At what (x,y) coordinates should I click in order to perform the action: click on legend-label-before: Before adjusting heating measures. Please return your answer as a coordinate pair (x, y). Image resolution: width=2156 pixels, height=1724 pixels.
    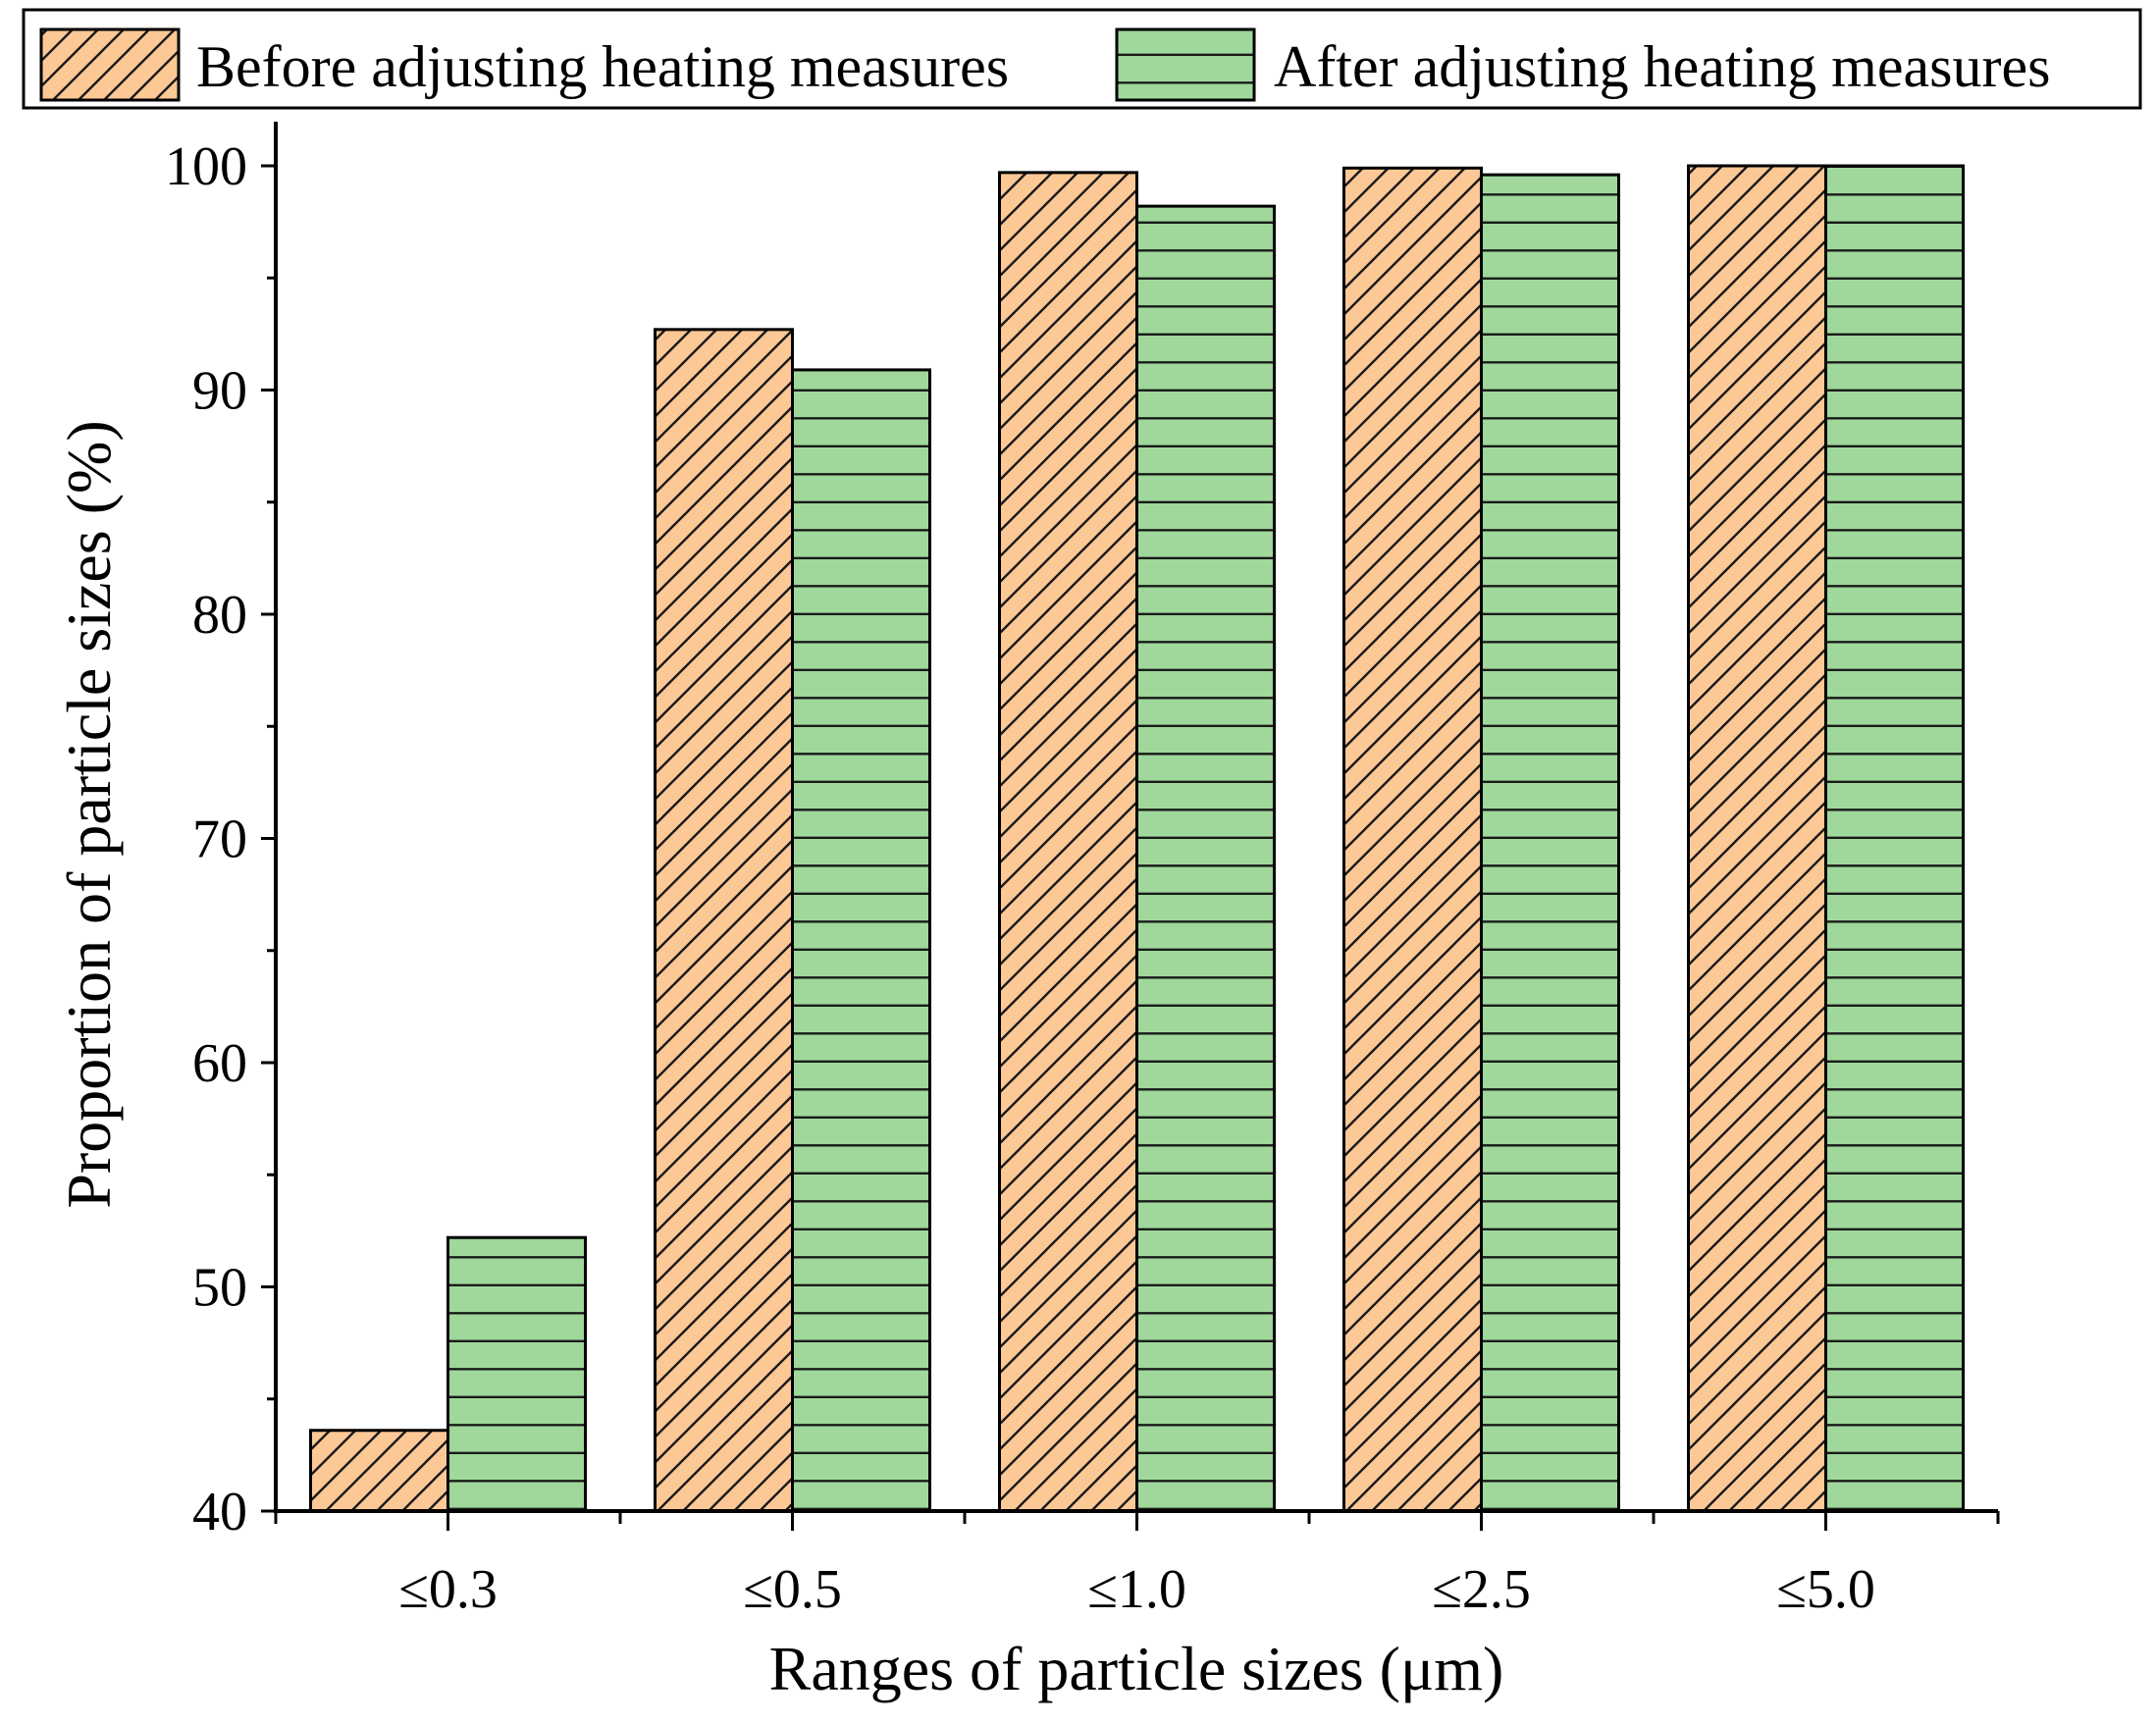
    Looking at the image, I should click on (602, 66).